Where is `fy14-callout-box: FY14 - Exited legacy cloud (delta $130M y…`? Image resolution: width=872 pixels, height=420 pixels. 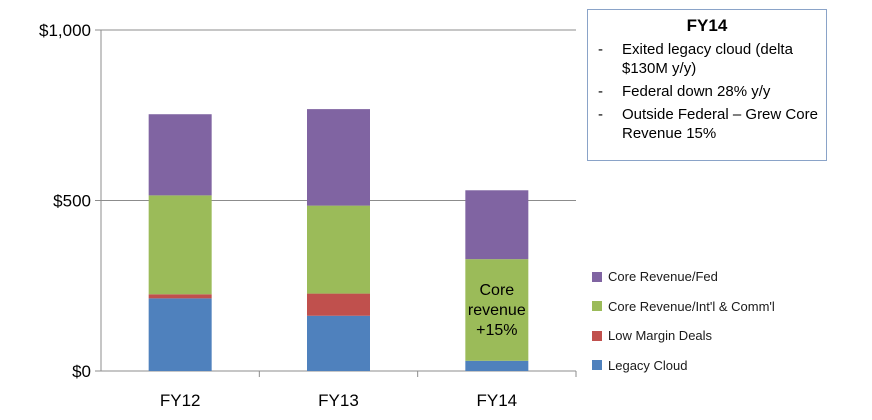
fy14-callout-box: FY14 - Exited legacy cloud (delta $130M y… is located at coordinates (707, 85).